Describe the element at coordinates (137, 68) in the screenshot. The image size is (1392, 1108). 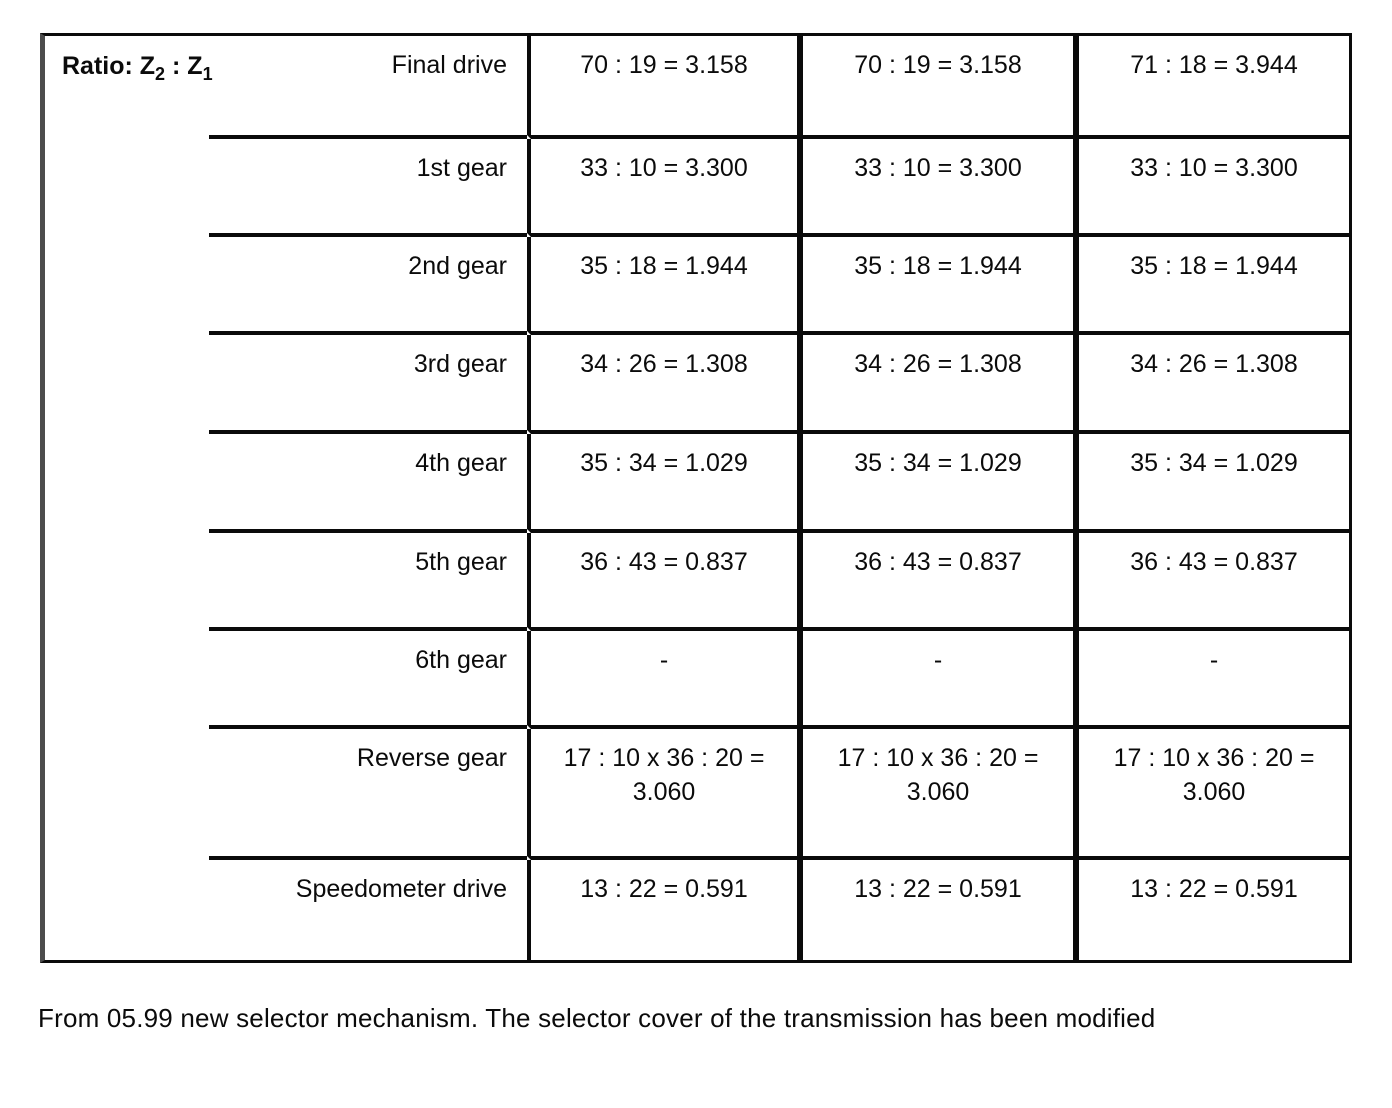
I see `ratio-title: Ratio: Z2 : Z1` at that location.